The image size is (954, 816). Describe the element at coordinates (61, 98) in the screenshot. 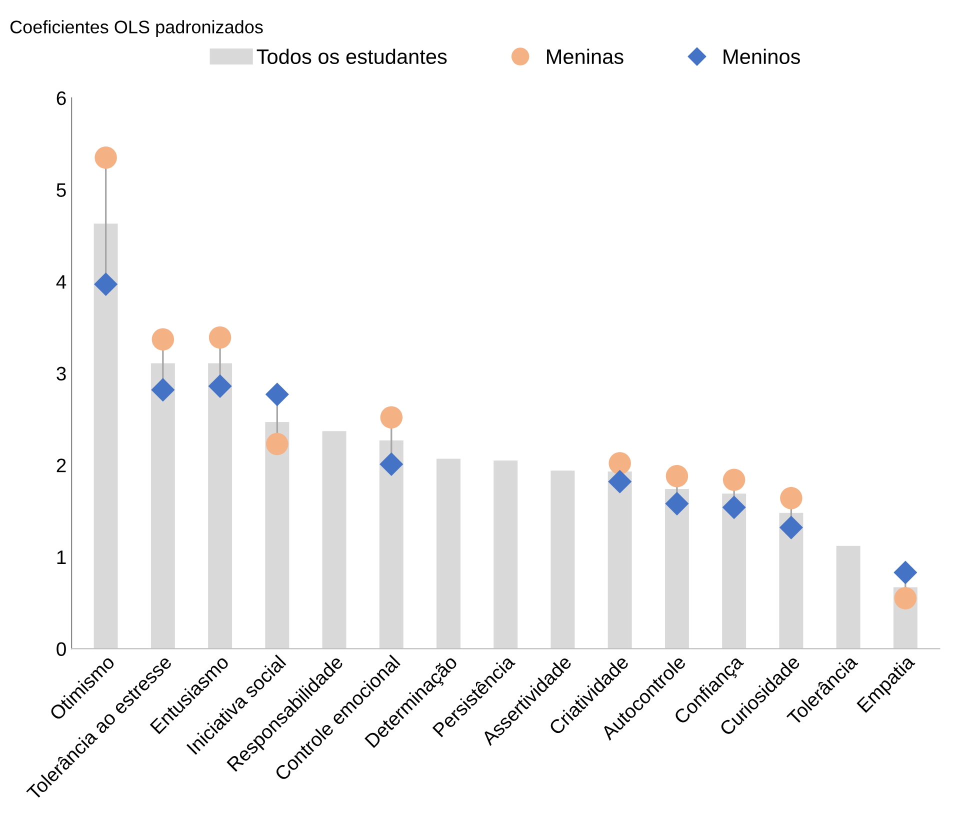

I see `y-tick-label: 6` at that location.